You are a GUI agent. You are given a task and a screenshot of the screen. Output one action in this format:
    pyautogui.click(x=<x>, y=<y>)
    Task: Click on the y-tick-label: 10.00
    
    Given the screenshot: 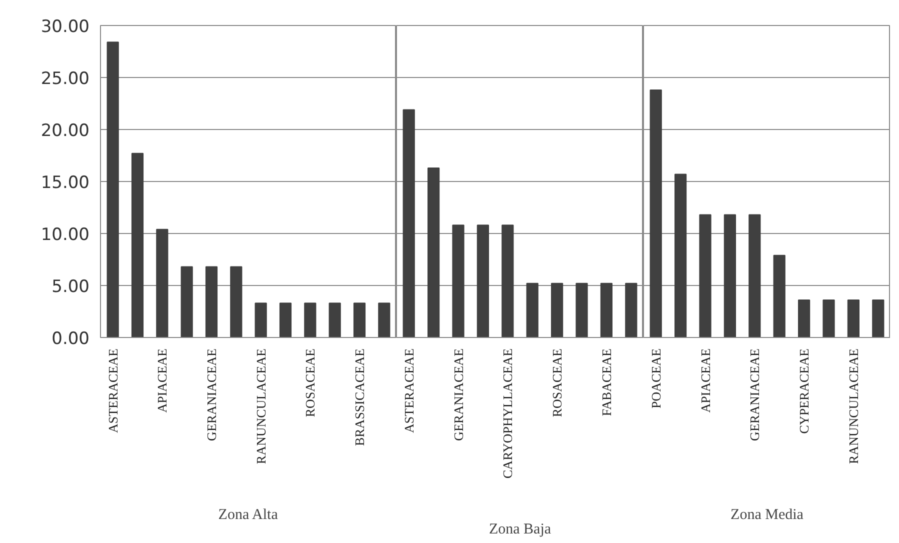 What is the action you would take?
    pyautogui.click(x=65, y=235)
    